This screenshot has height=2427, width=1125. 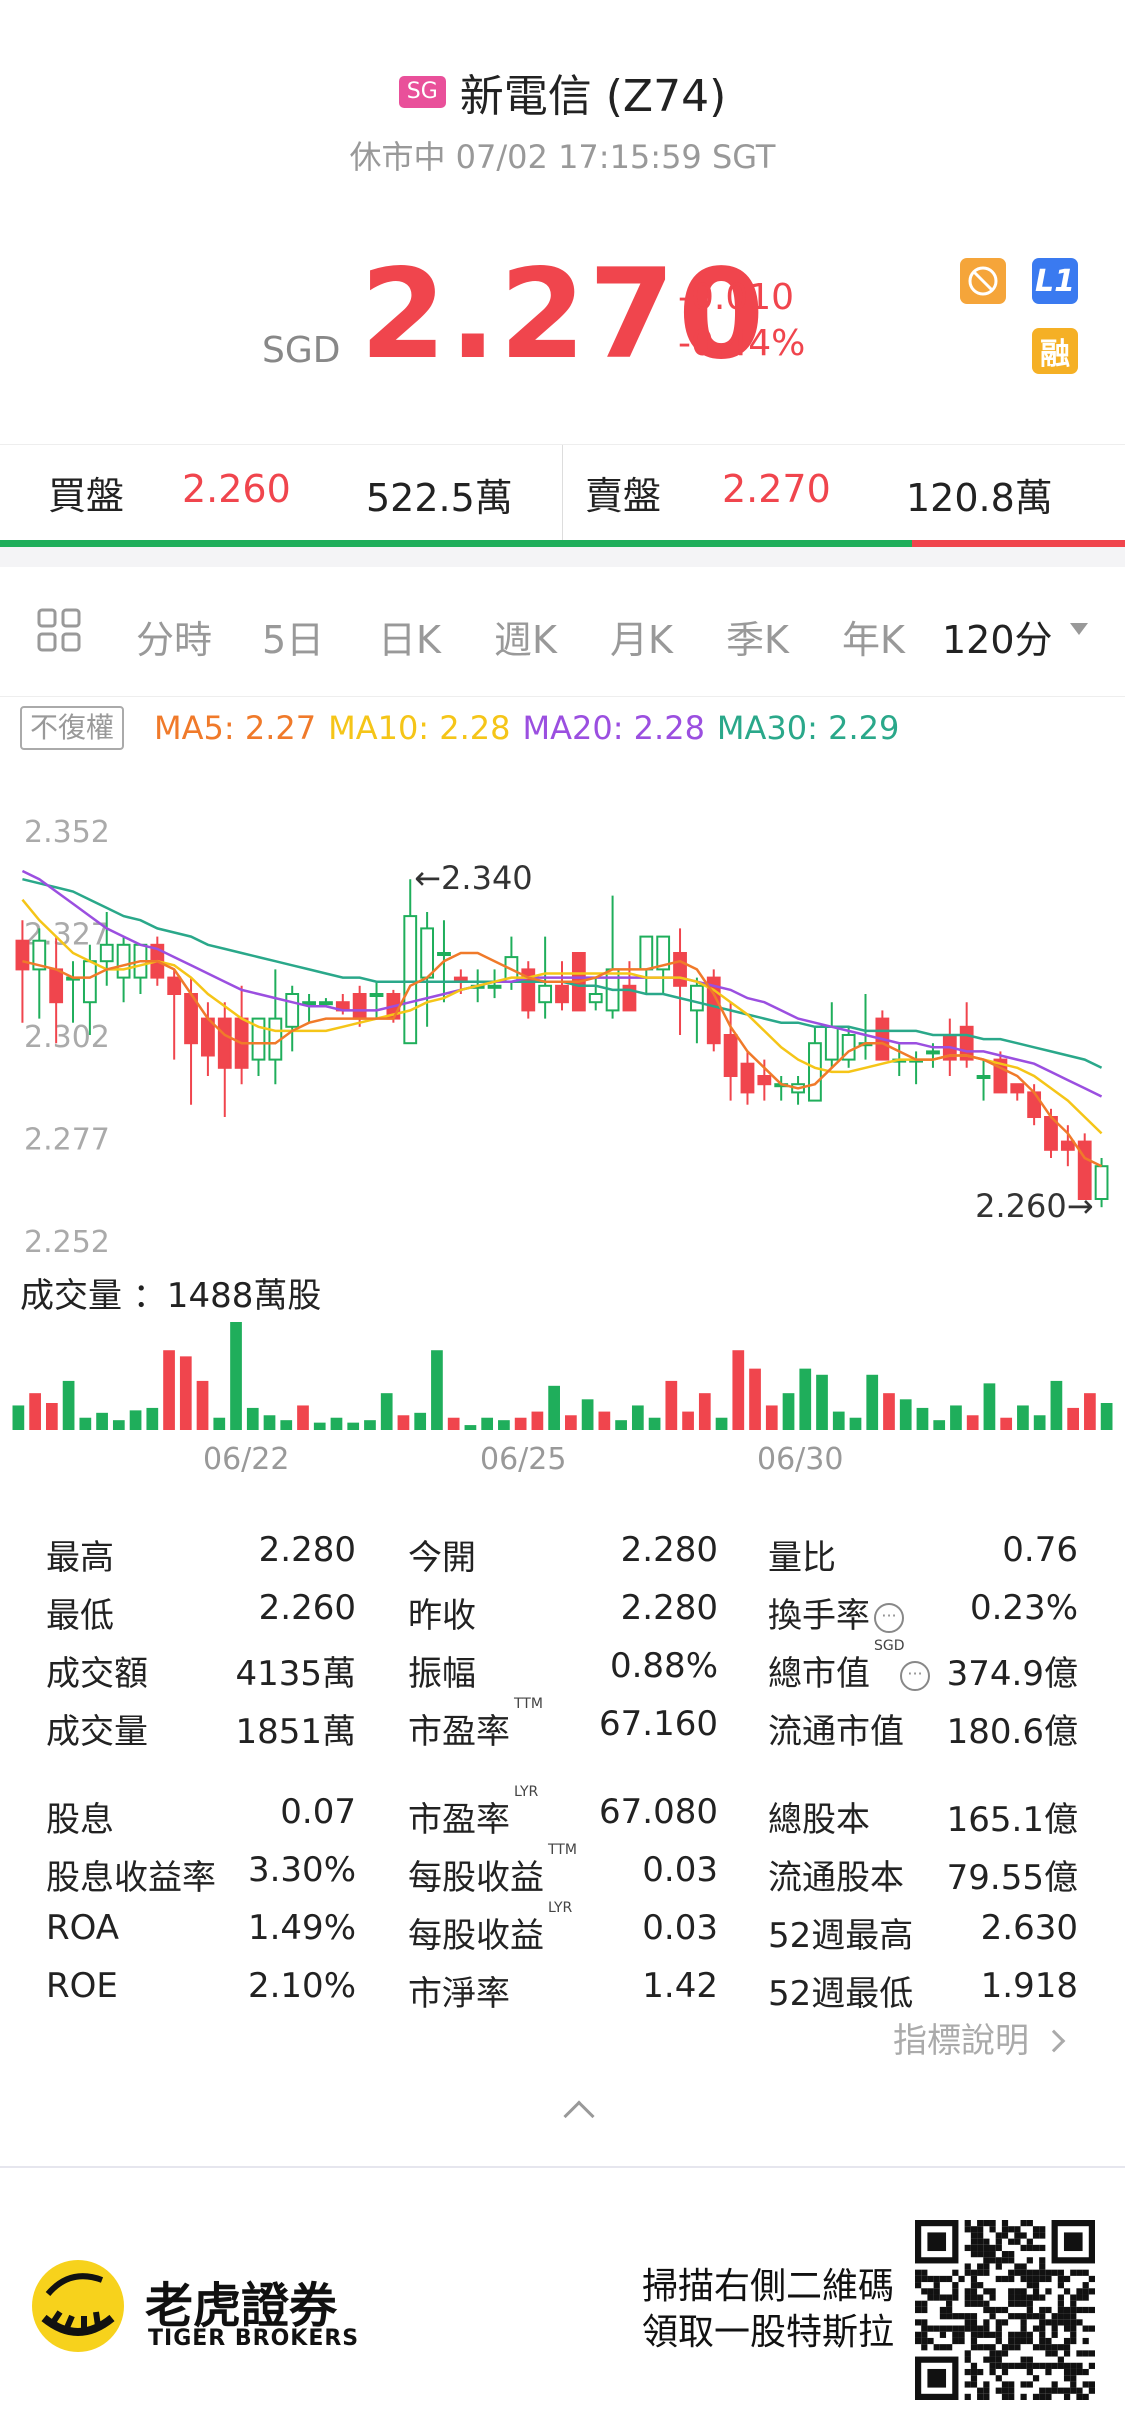 What do you see at coordinates (301, 1928) in the screenshot?
I see `stat-value: 1.49%` at bounding box center [301, 1928].